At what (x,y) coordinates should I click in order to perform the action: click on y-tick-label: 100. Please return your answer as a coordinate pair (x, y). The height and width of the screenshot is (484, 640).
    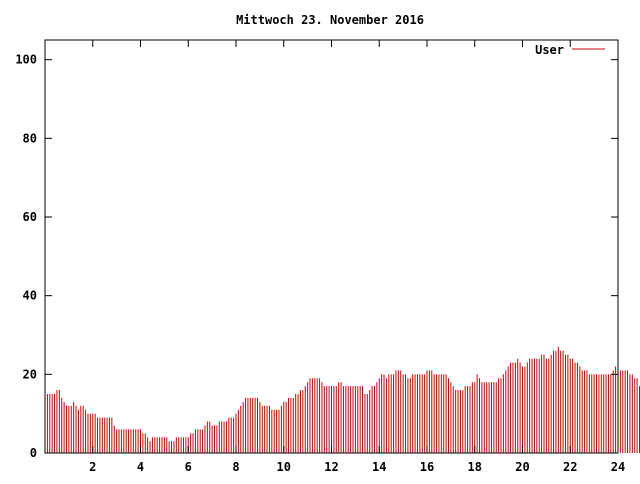
    Looking at the image, I should click on (26, 60).